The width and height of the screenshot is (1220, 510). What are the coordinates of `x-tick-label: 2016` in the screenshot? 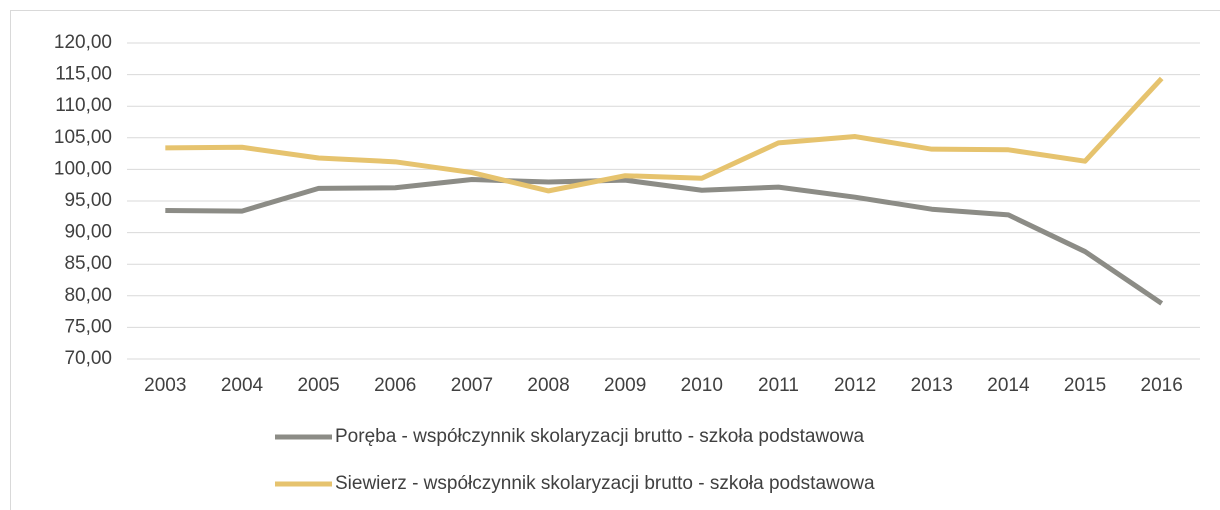 It's located at (1162, 385).